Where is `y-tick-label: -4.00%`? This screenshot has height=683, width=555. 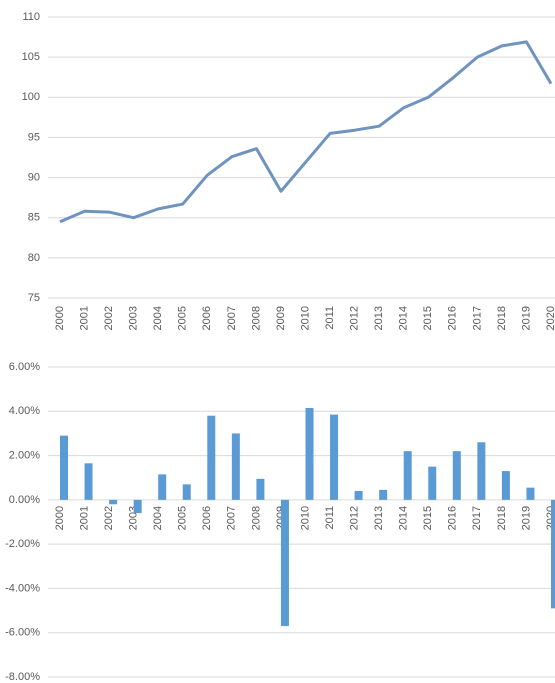 y-tick-label: -4.00% is located at coordinates (22, 588).